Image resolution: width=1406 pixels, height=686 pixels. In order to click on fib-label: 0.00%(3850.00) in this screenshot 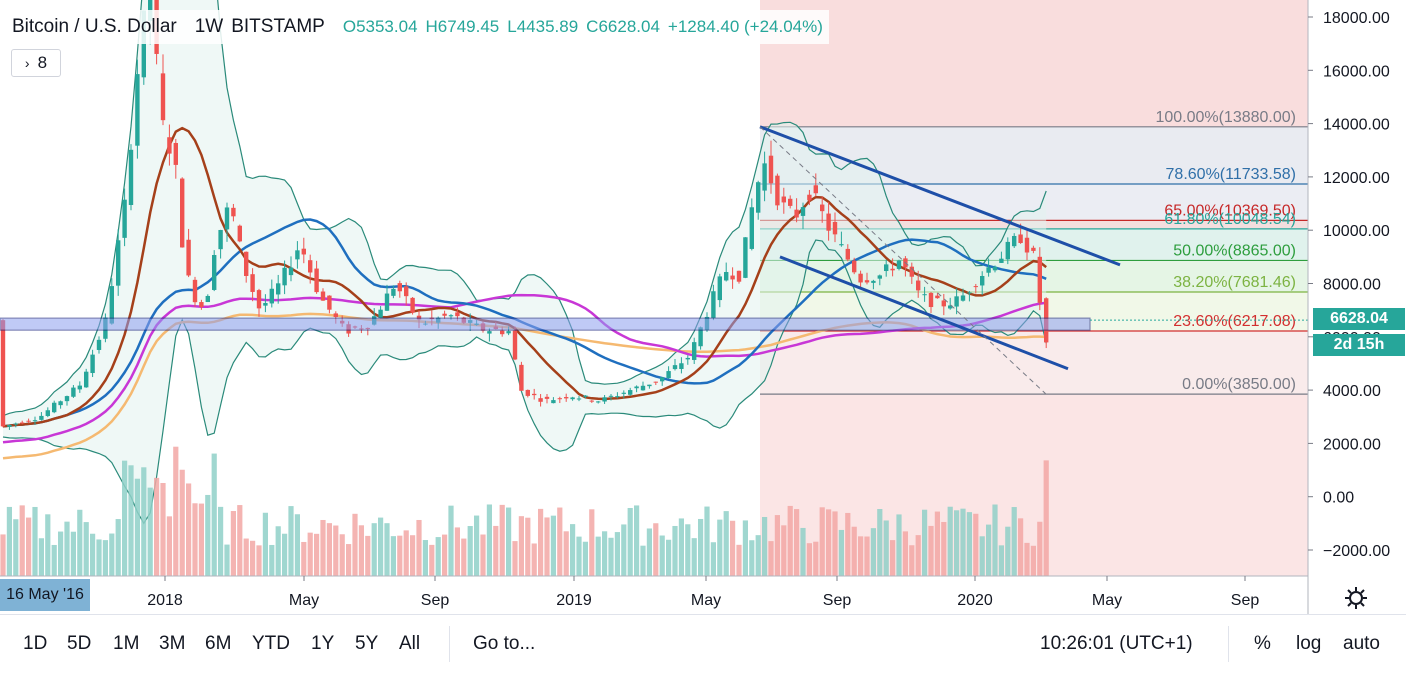, I will do `click(1239, 384)`.